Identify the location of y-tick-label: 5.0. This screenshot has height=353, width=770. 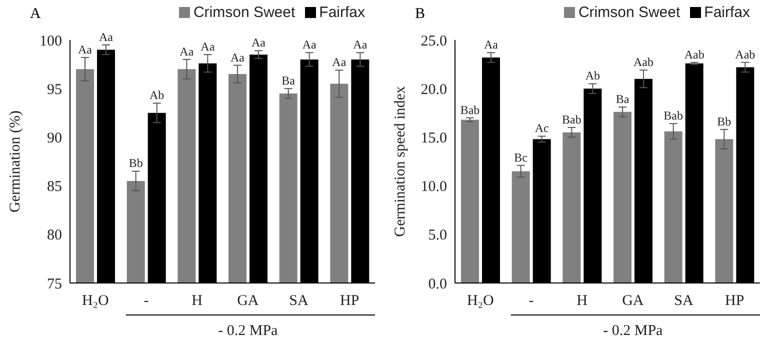
(437, 236).